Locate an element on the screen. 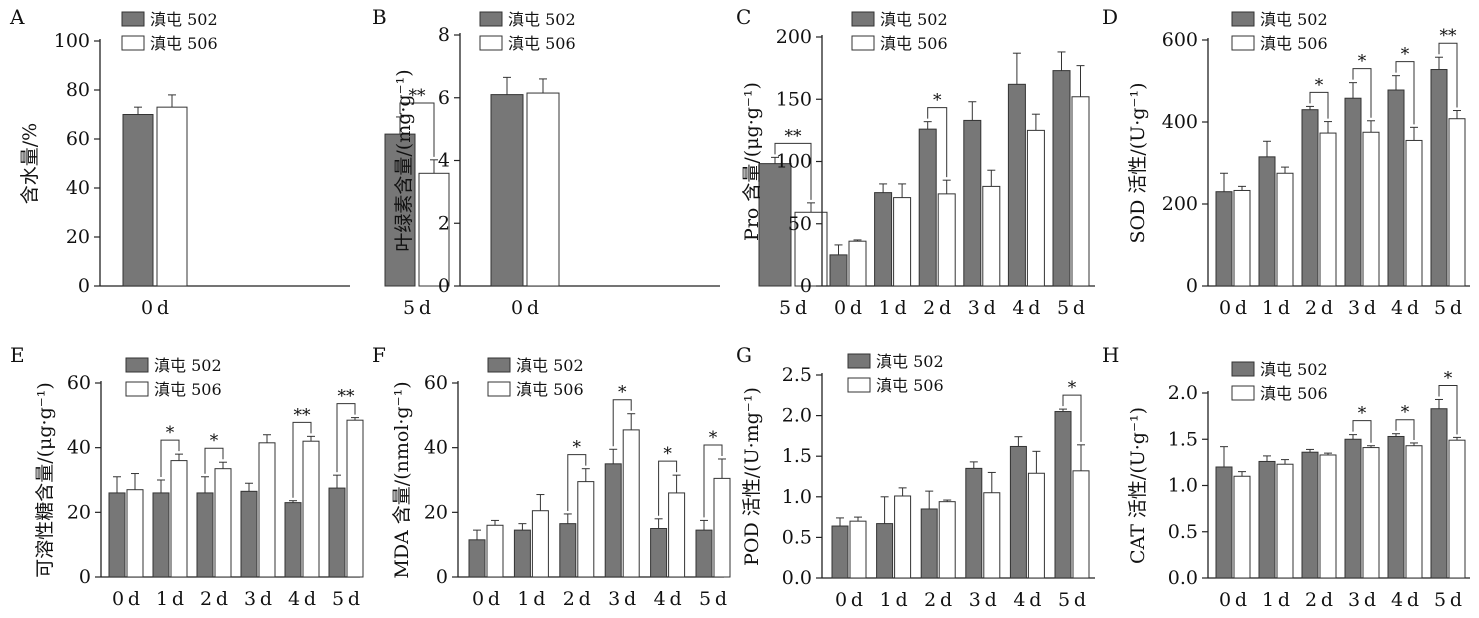  y-axis-label: Pro 含量/(μg·g⁻¹) is located at coordinates (752, 161).